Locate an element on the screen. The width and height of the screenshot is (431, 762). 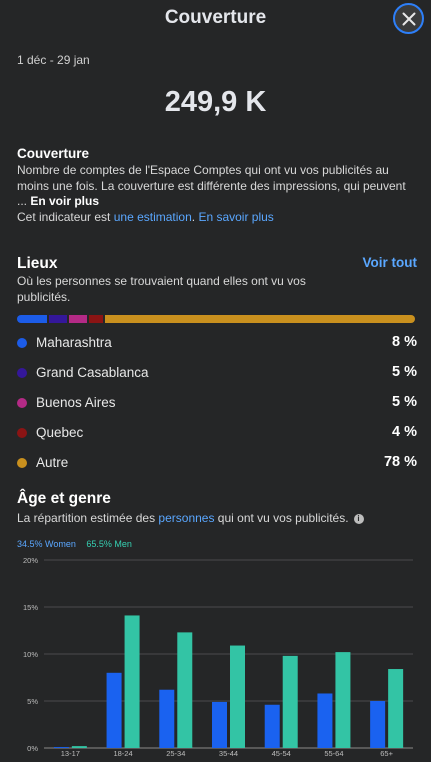
x-tick-label: 65+ is located at coordinates (386, 753).